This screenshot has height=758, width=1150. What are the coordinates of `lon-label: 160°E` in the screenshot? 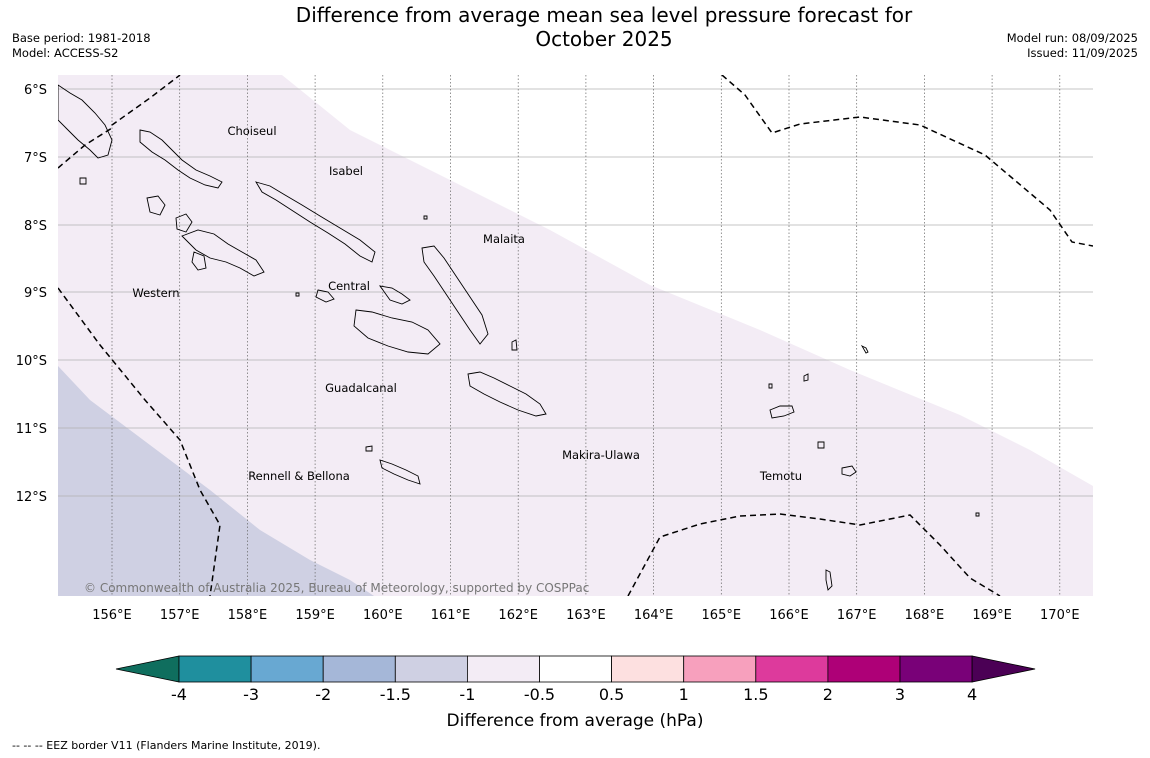 It's located at (383, 615).